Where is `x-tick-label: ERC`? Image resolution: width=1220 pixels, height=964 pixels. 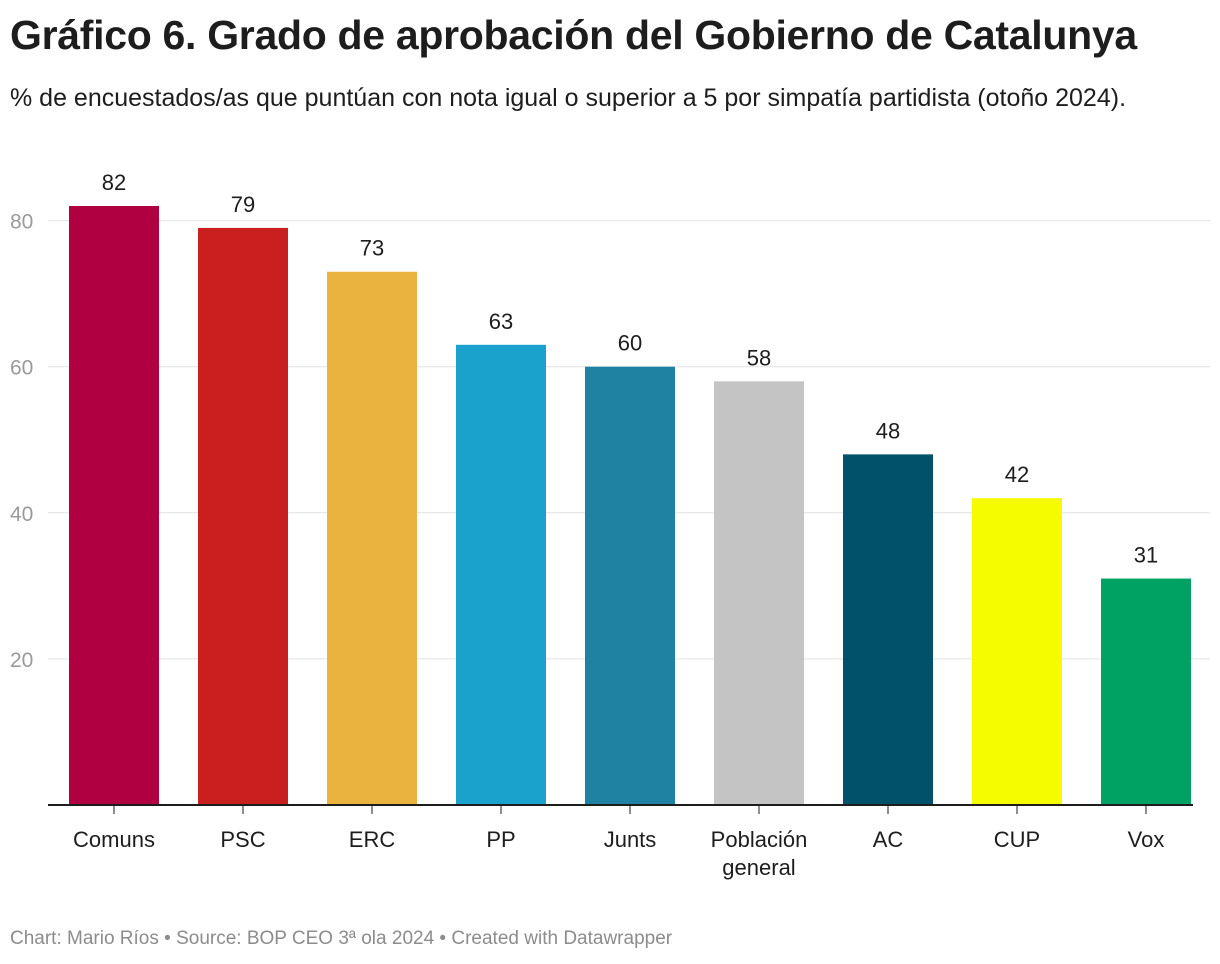
x-tick-label: ERC is located at coordinates (372, 839).